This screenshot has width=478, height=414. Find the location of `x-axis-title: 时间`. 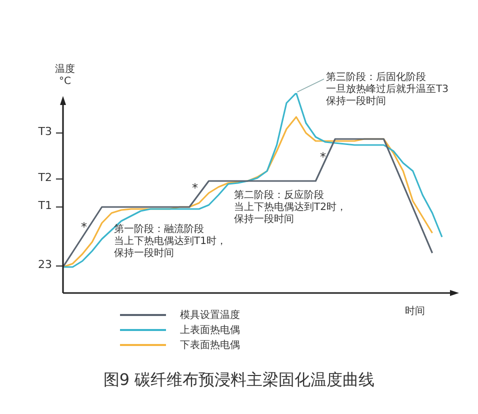

x-axis-title: 时间 is located at coordinates (415, 312).